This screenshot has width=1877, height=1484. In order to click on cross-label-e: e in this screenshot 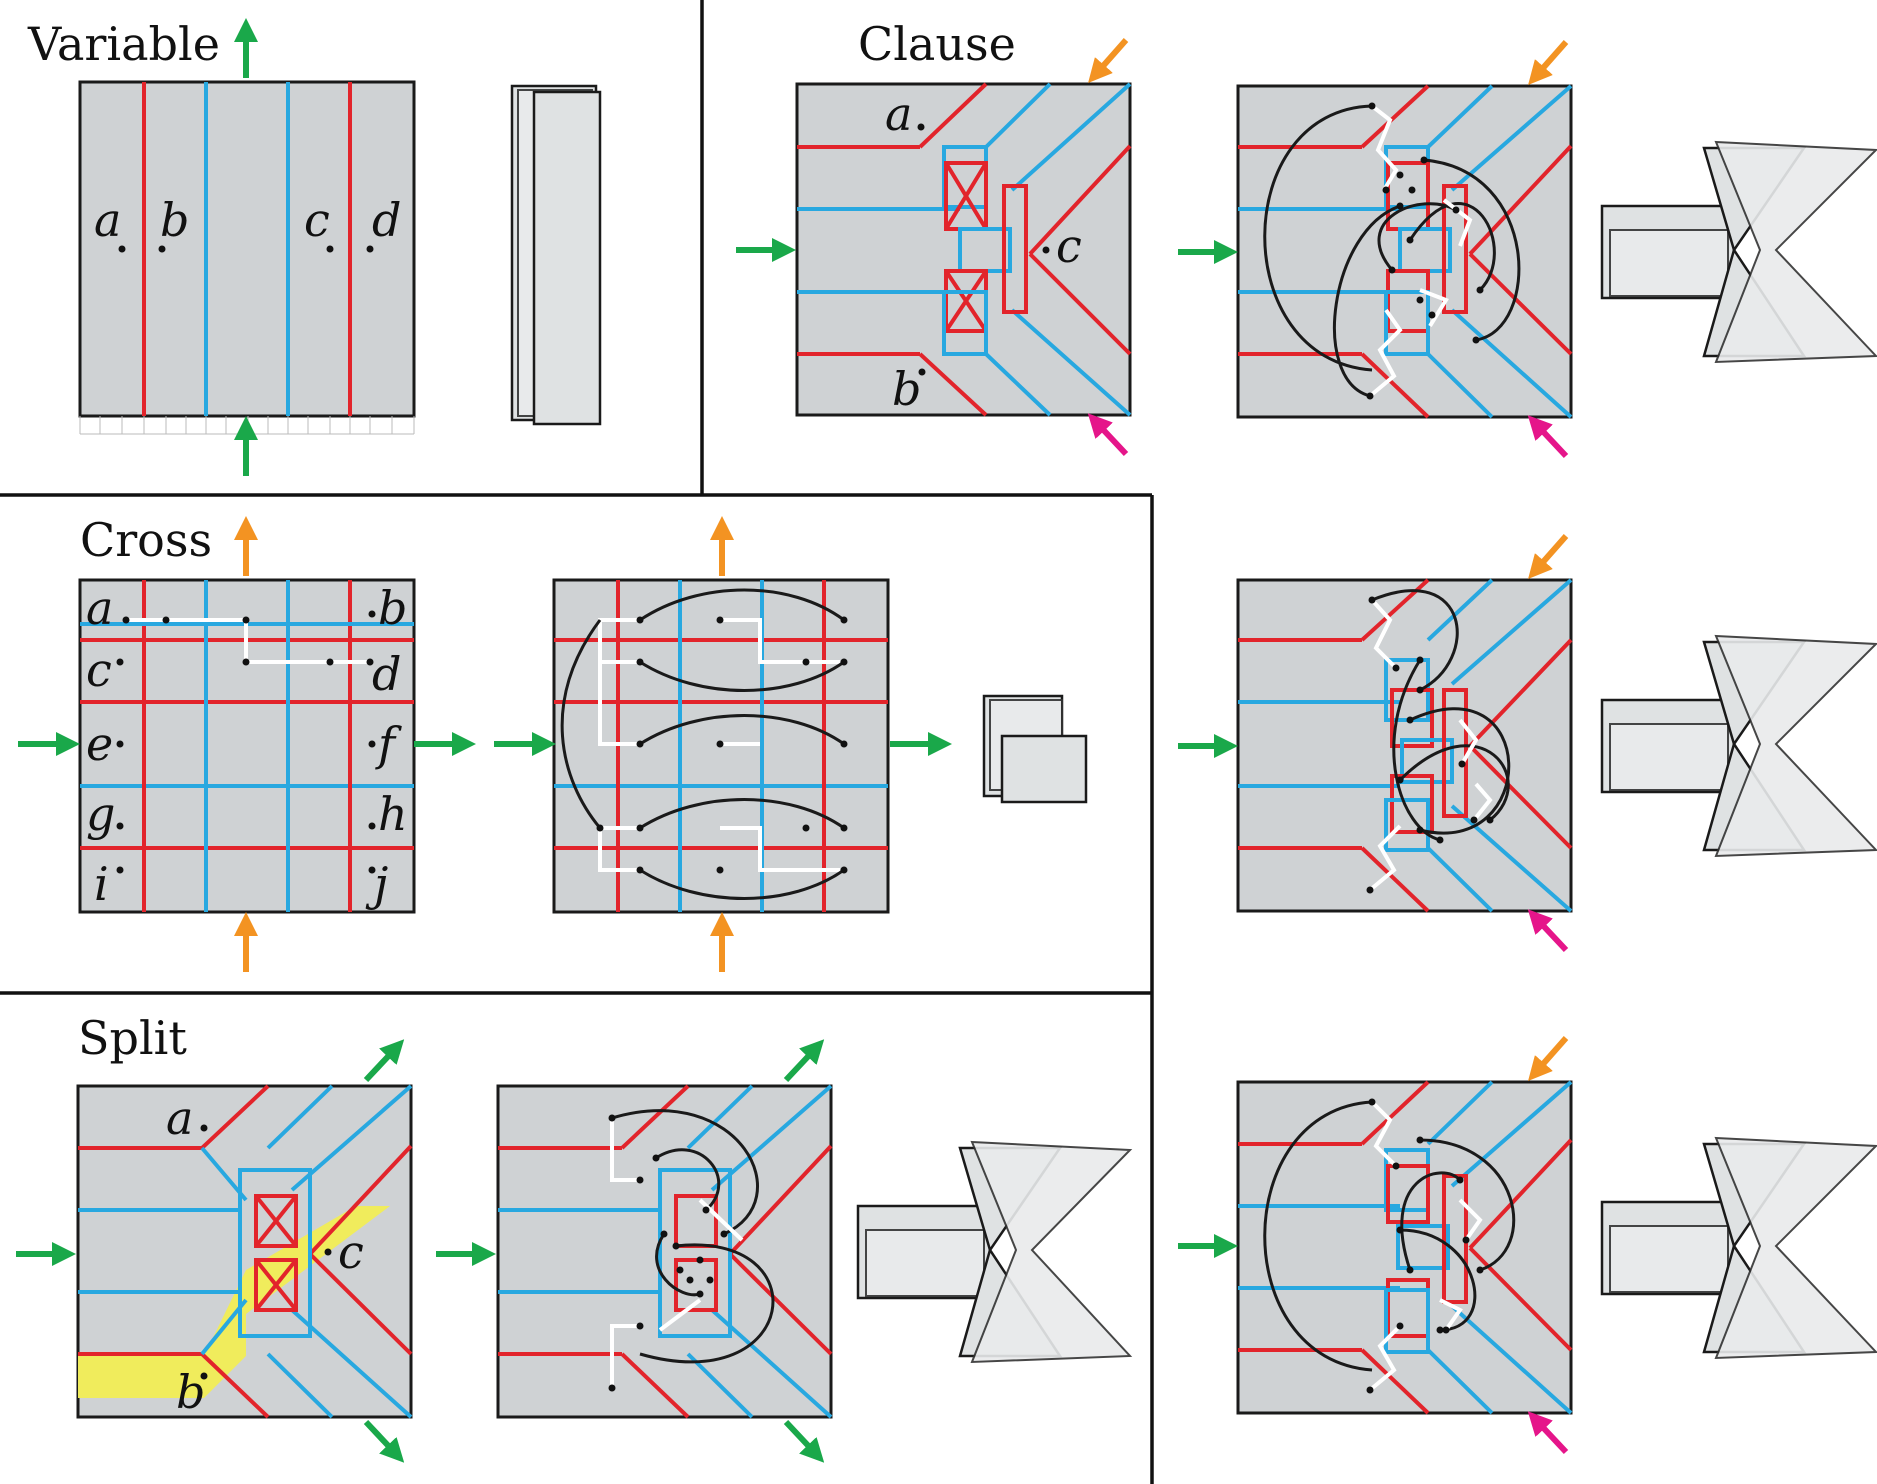, I will do `click(99, 744)`.